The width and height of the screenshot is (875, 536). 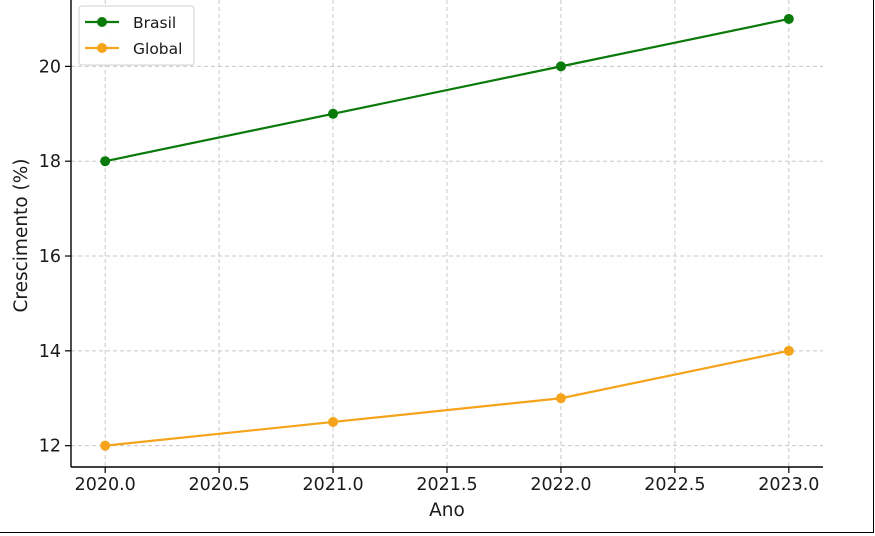 I want to click on x-tick-label: 2023.0, so click(x=788, y=485).